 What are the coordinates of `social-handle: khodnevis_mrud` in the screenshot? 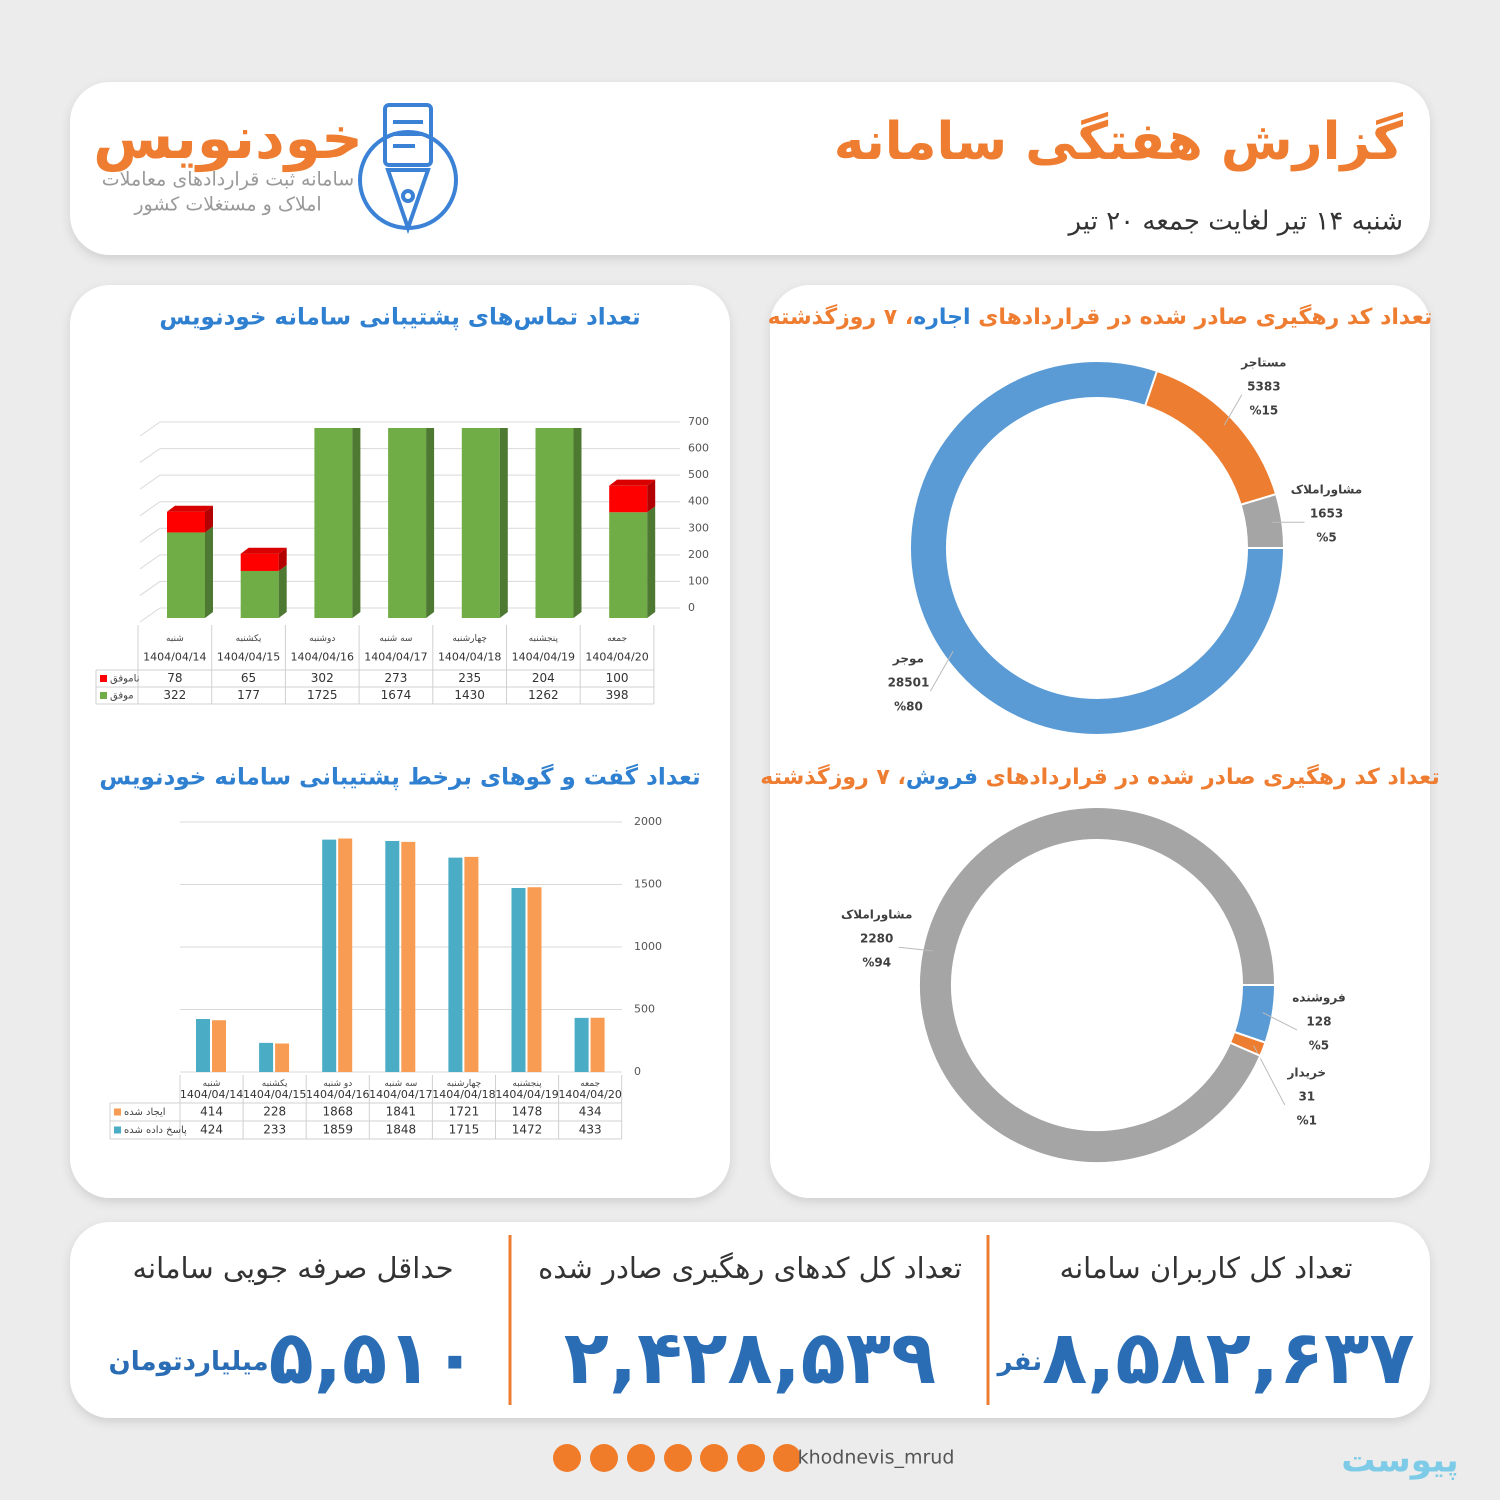 It's located at (876, 1458).